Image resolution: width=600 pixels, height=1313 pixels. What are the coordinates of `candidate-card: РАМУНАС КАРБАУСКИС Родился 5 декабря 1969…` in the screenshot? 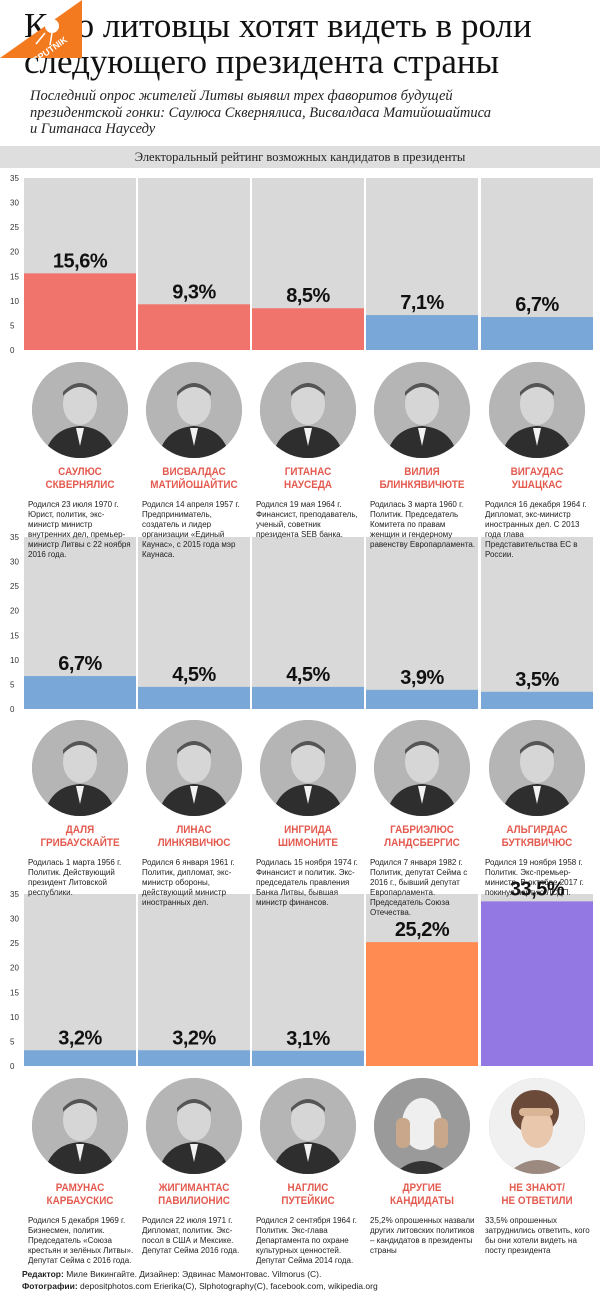 It's located at (80, 1172).